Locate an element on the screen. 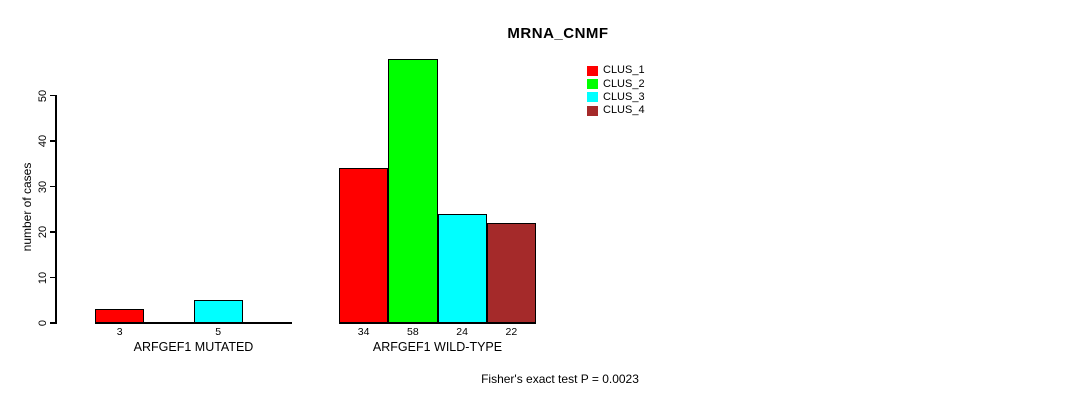  legend-row: CLUS_3 is located at coordinates (616, 97).